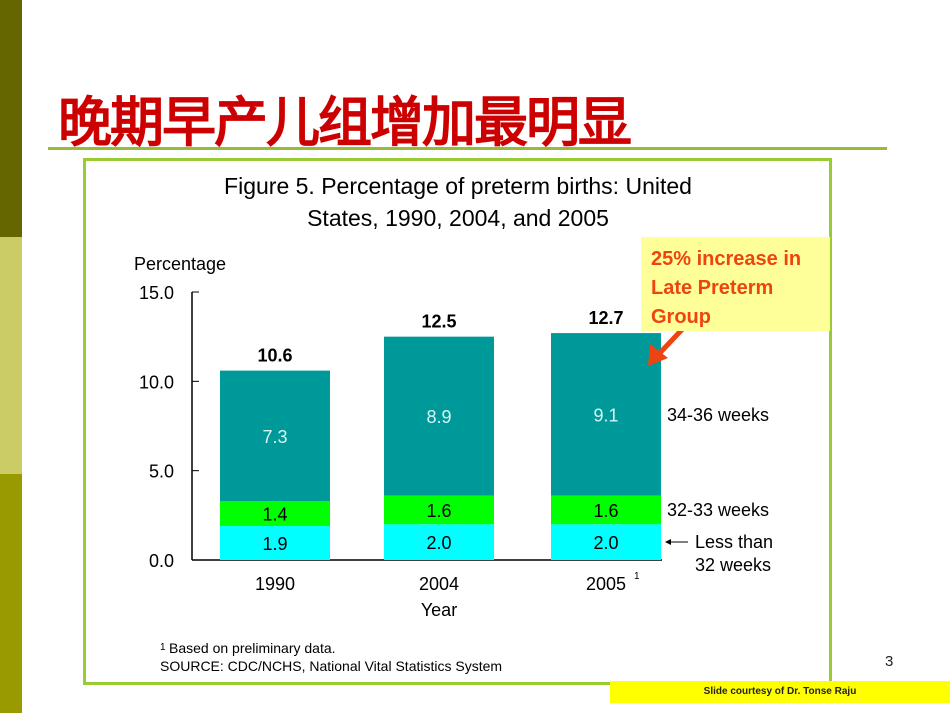  I want to click on callout-box: 25% increase in Late Preterm Group, so click(735, 284).